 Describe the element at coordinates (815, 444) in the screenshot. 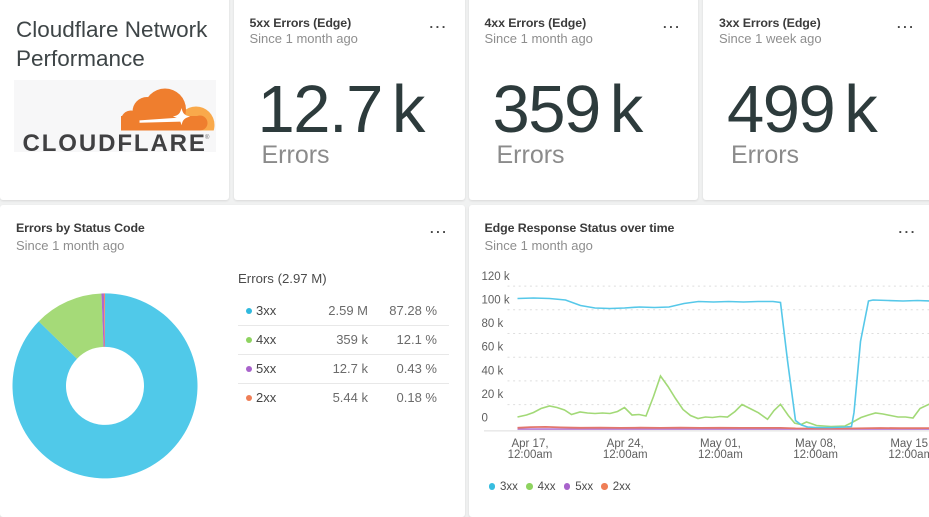

I see `svg-text: May 08,` at that location.